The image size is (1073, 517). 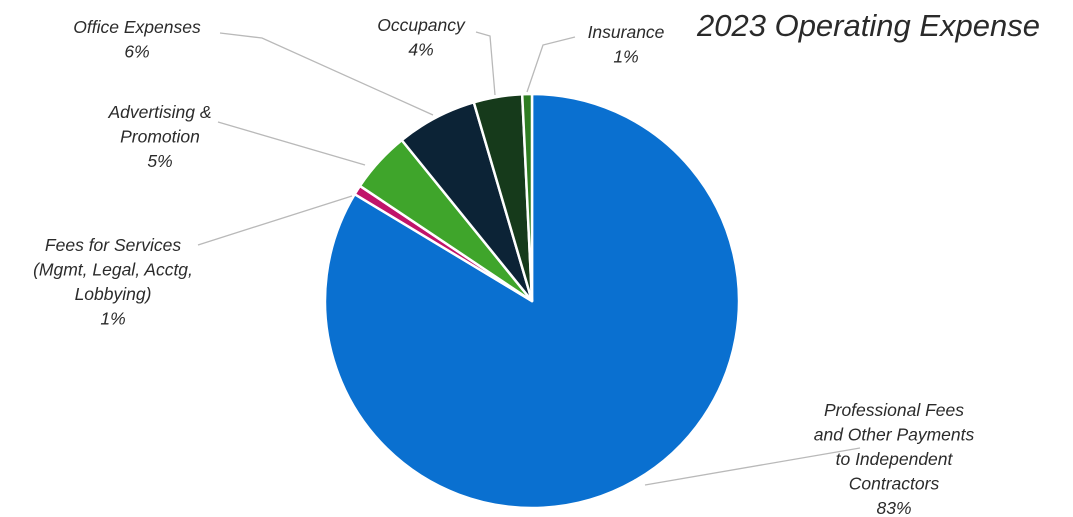 What do you see at coordinates (113, 245) in the screenshot?
I see `slice-name-line: Fees for Services` at bounding box center [113, 245].